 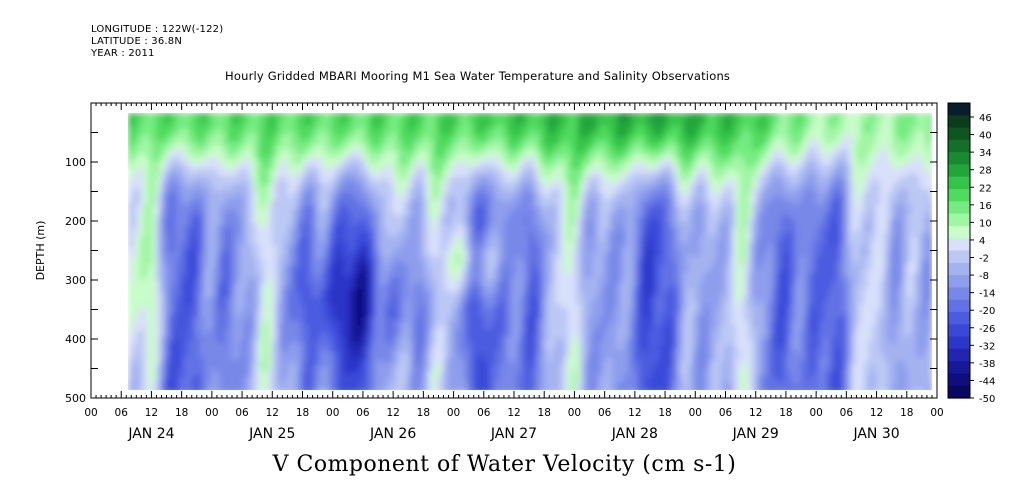 What do you see at coordinates (985, 118) in the screenshot?
I see `colorbar-label: 46` at bounding box center [985, 118].